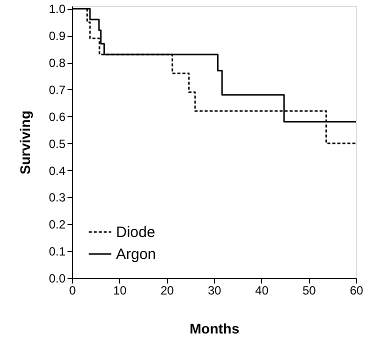 The height and width of the screenshot is (342, 371). I want to click on y-tick-label: 0.7, so click(57, 89).